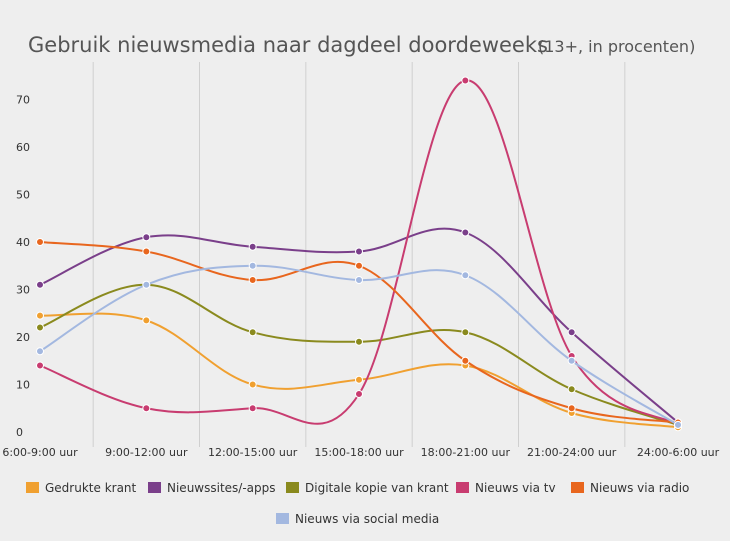 Image resolution: width=730 pixels, height=541 pixels. Describe the element at coordinates (23, 242) in the screenshot. I see `y-tick-label: 40` at that location.